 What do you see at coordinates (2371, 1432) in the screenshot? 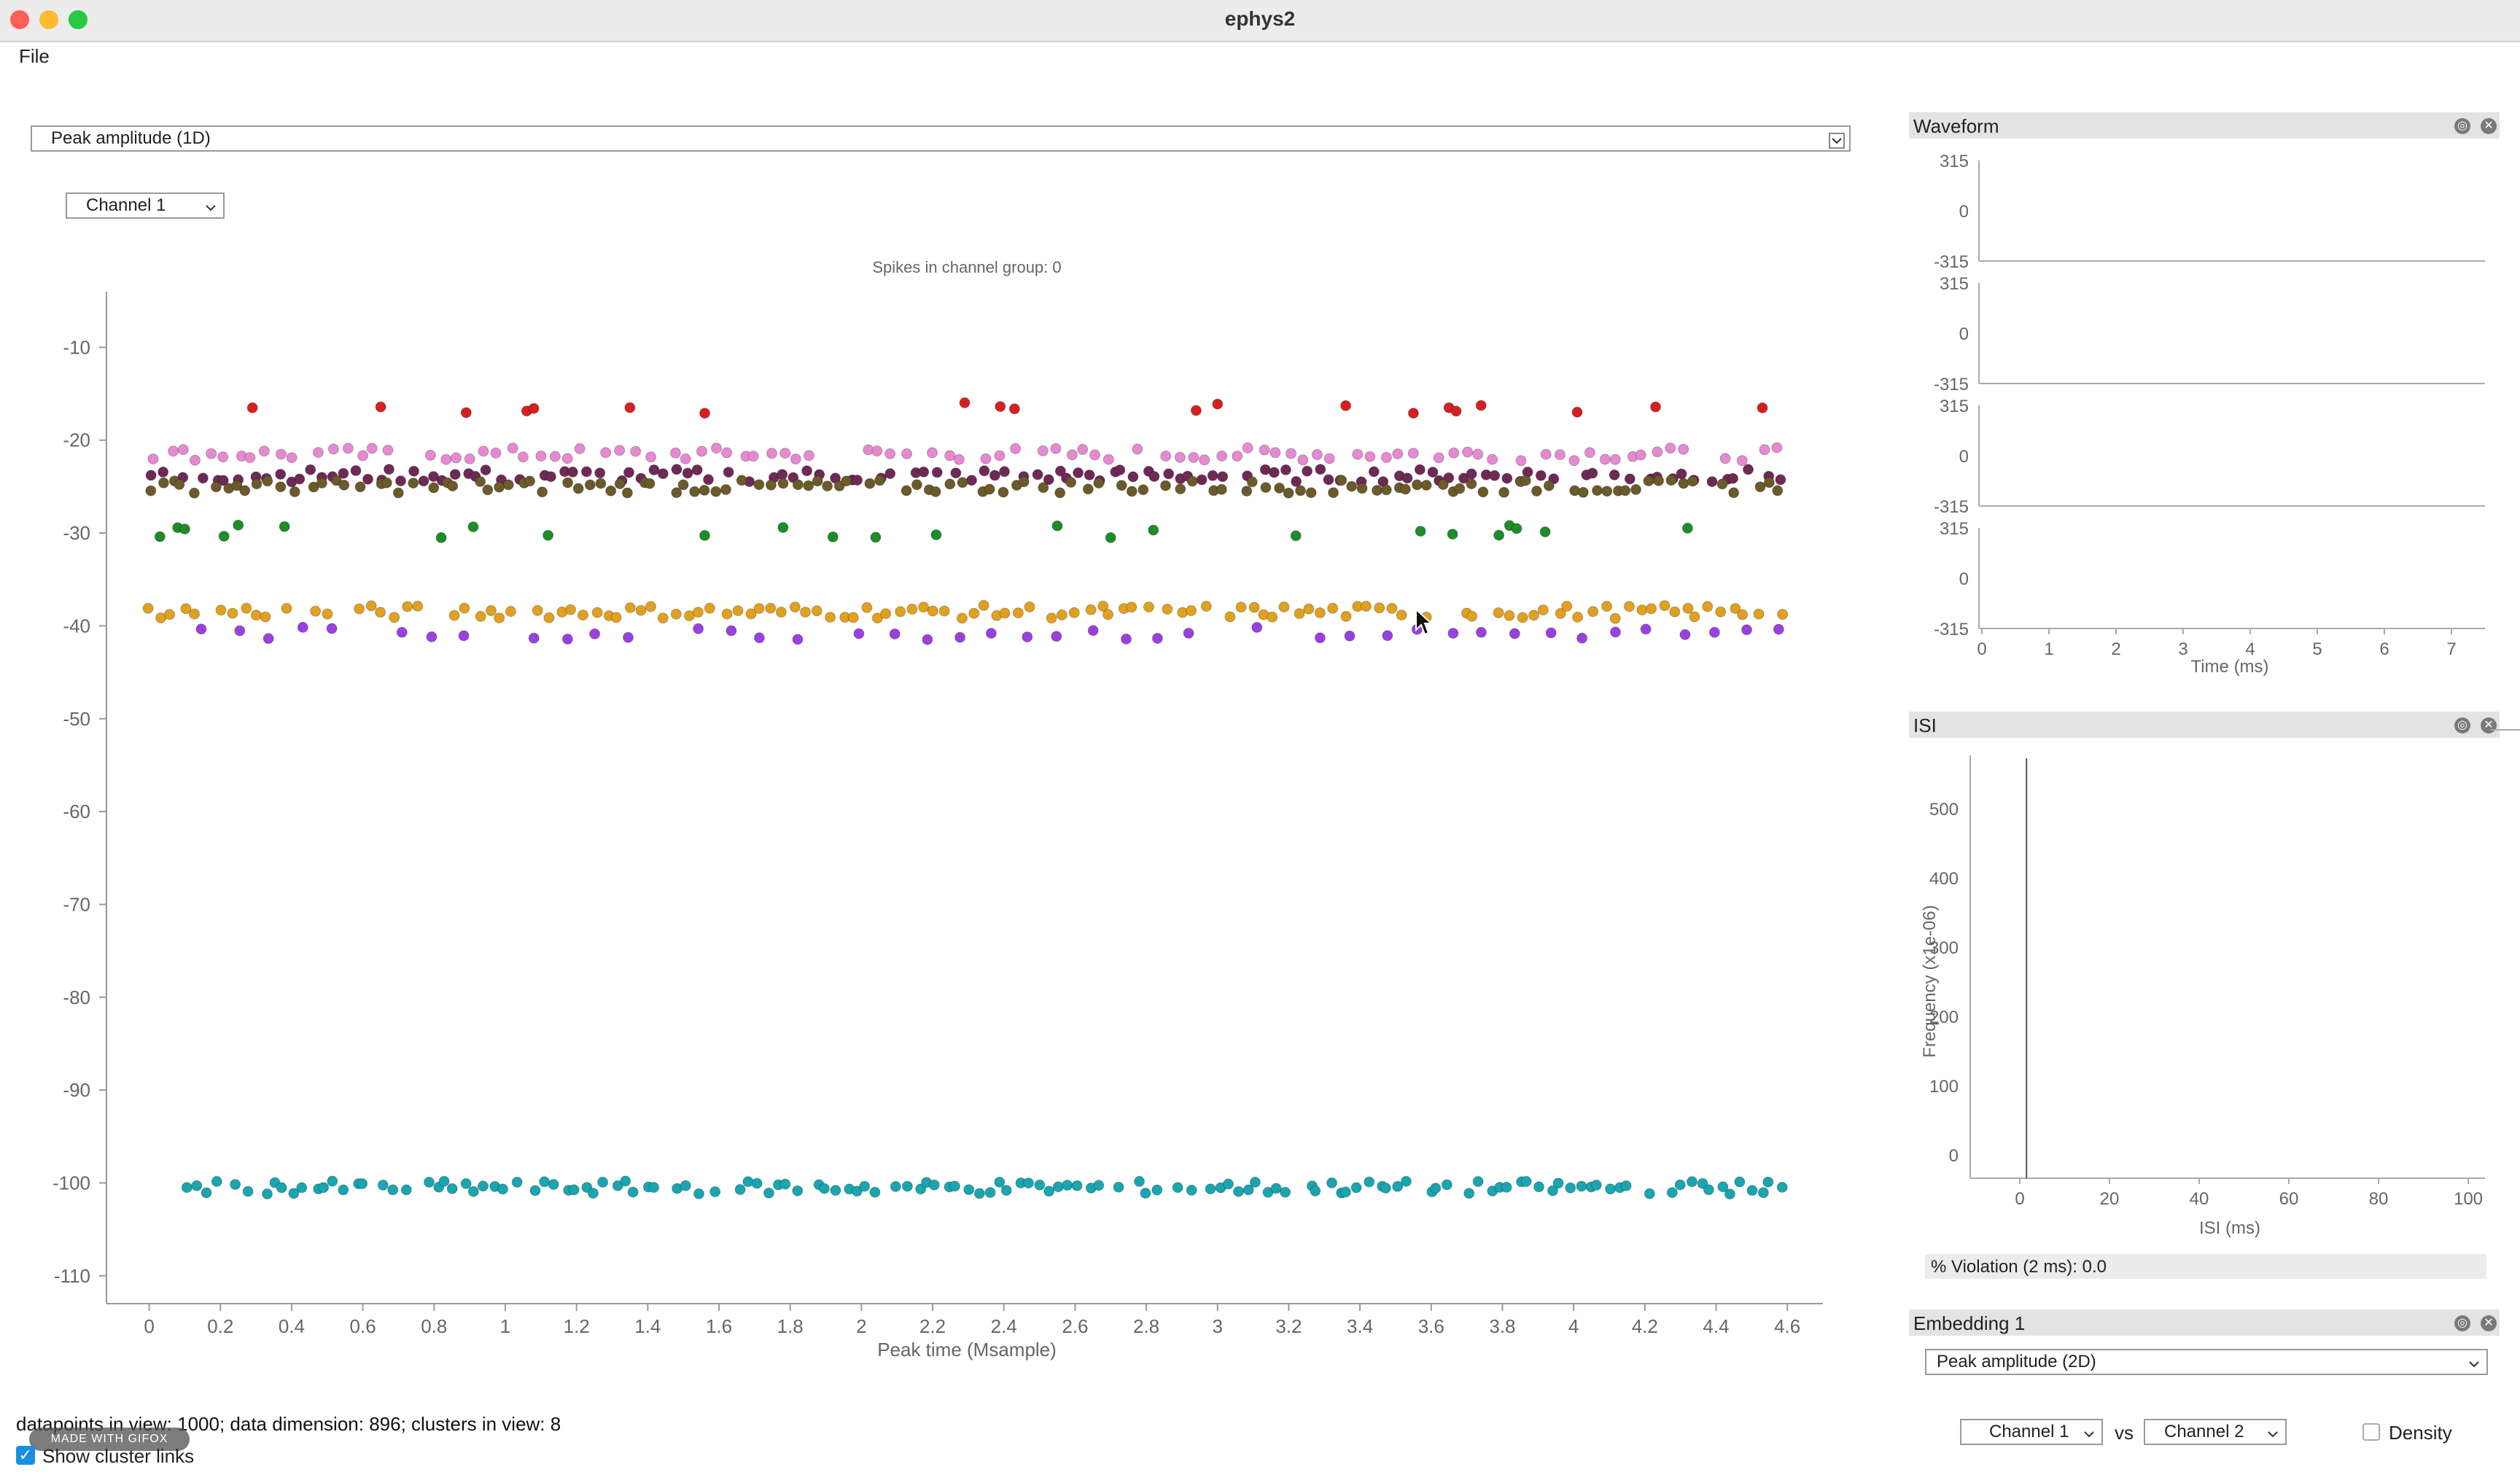
I see `density-checkbox` at bounding box center [2371, 1432].